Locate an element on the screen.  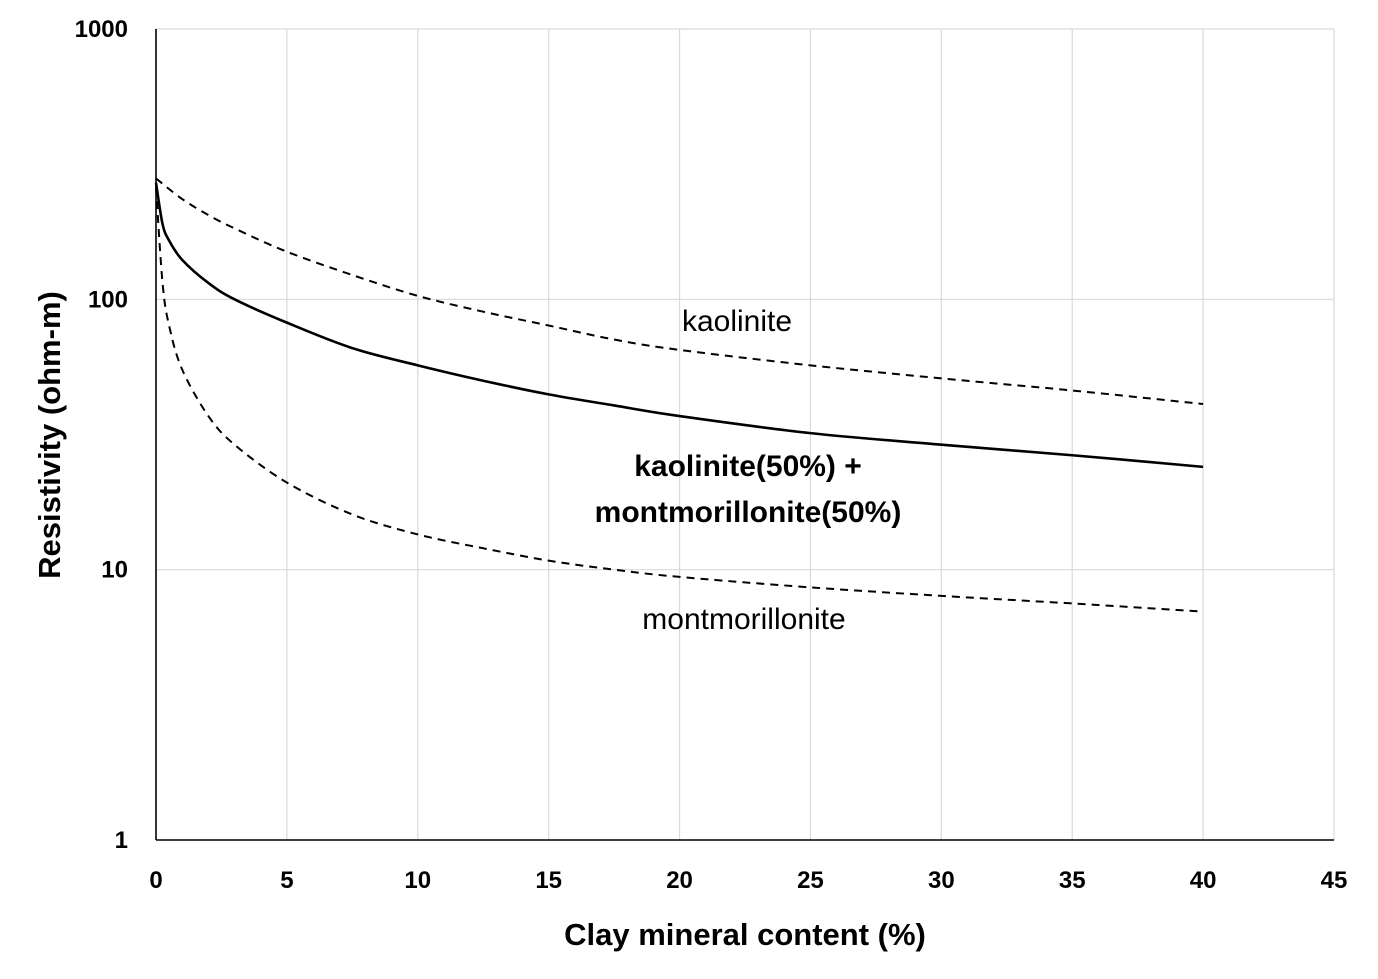
x-tick-label: 45 is located at coordinates (1334, 880).